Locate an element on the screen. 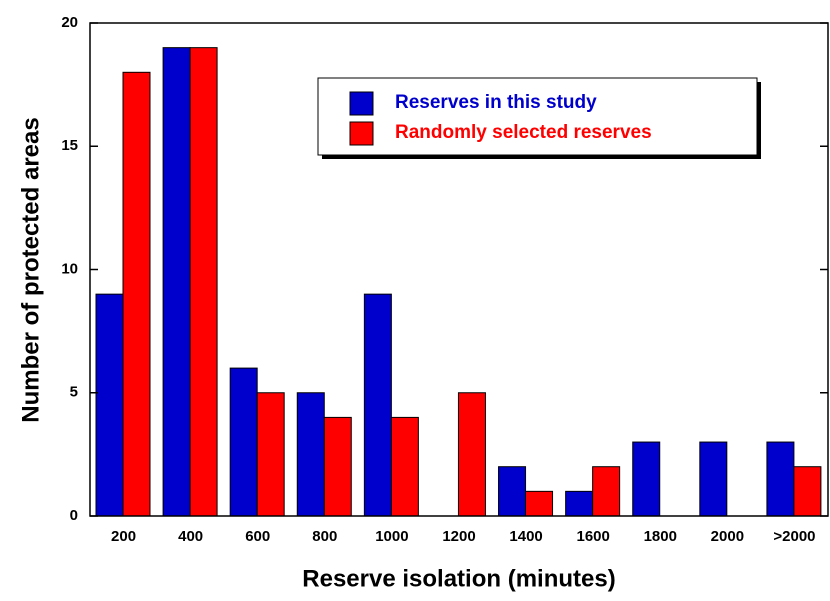 This screenshot has width=830, height=601. legend-label: Randomly selected reserves is located at coordinates (523, 132).